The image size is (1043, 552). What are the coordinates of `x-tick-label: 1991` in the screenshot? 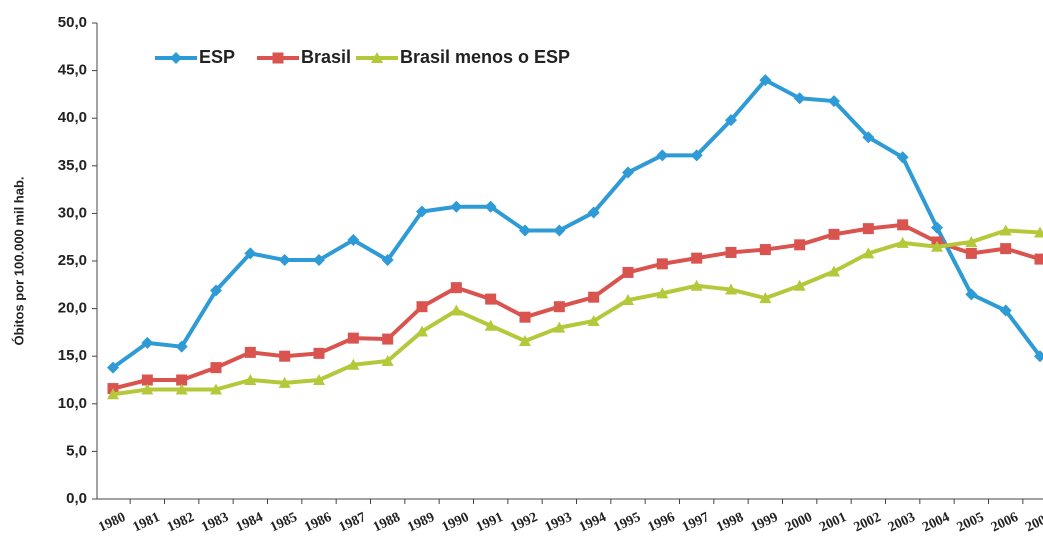 It's located at (490, 522).